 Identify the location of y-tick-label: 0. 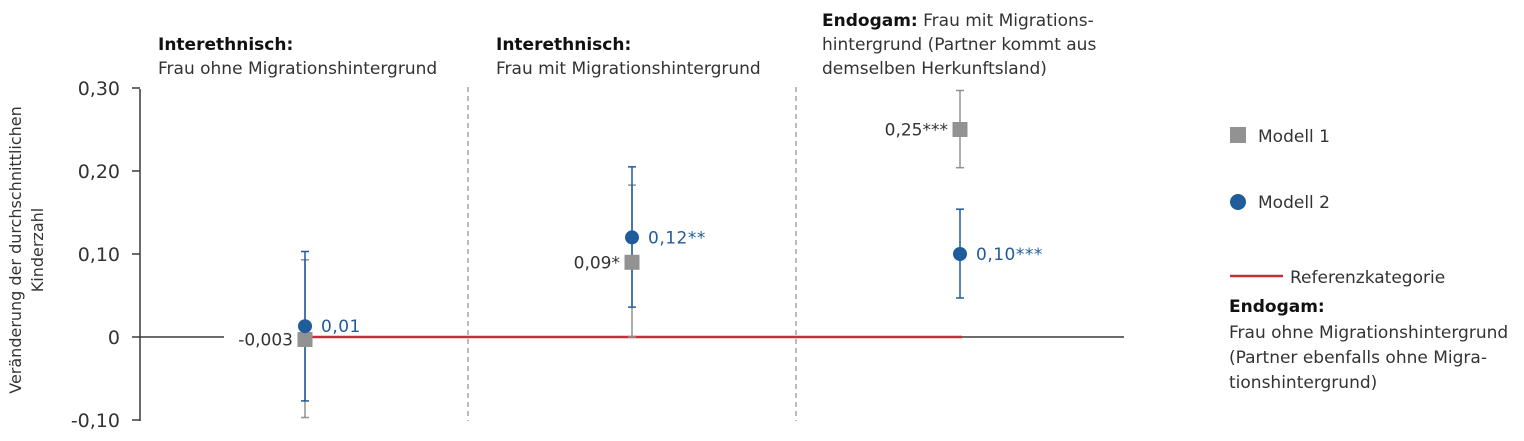
(114, 338).